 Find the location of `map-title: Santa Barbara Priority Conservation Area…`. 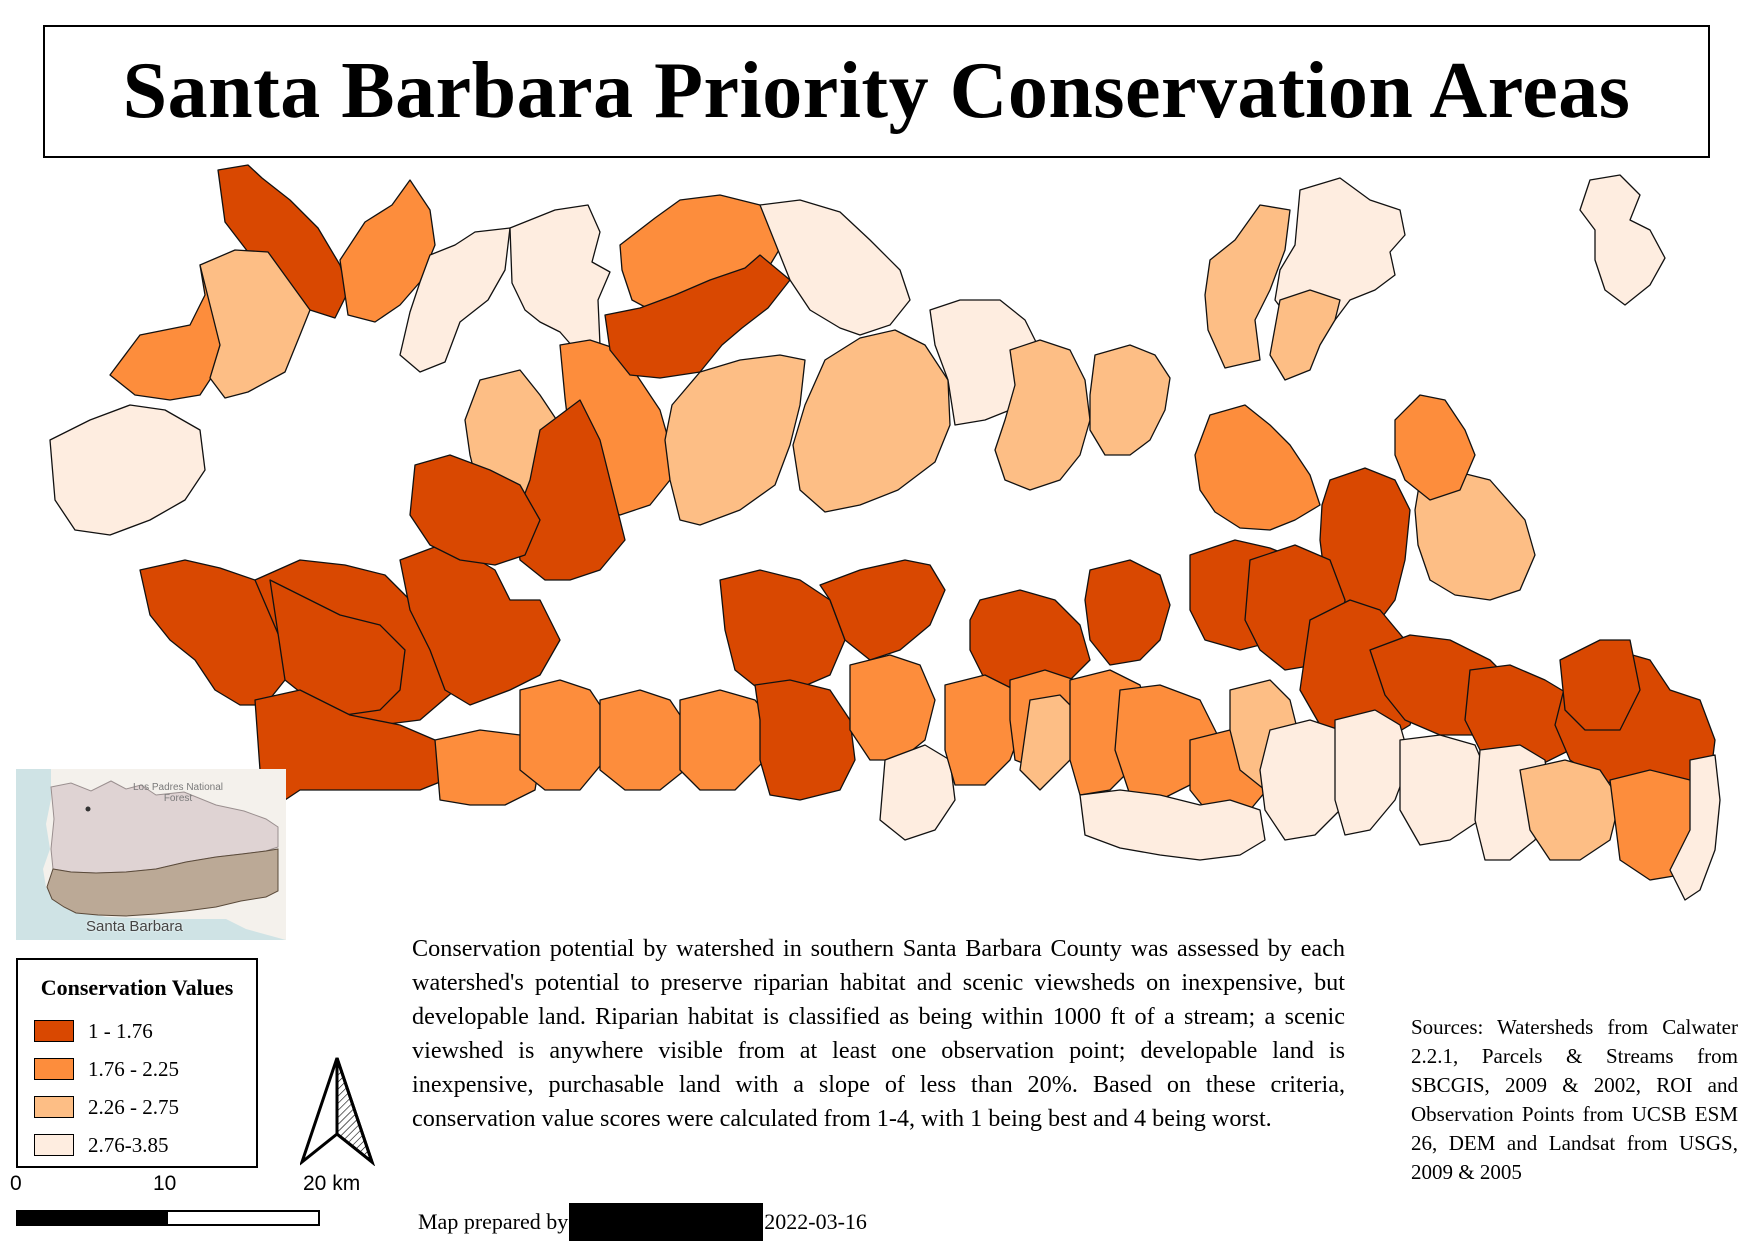

map-title: Santa Barbara Priority Conservation Area… is located at coordinates (876, 91).